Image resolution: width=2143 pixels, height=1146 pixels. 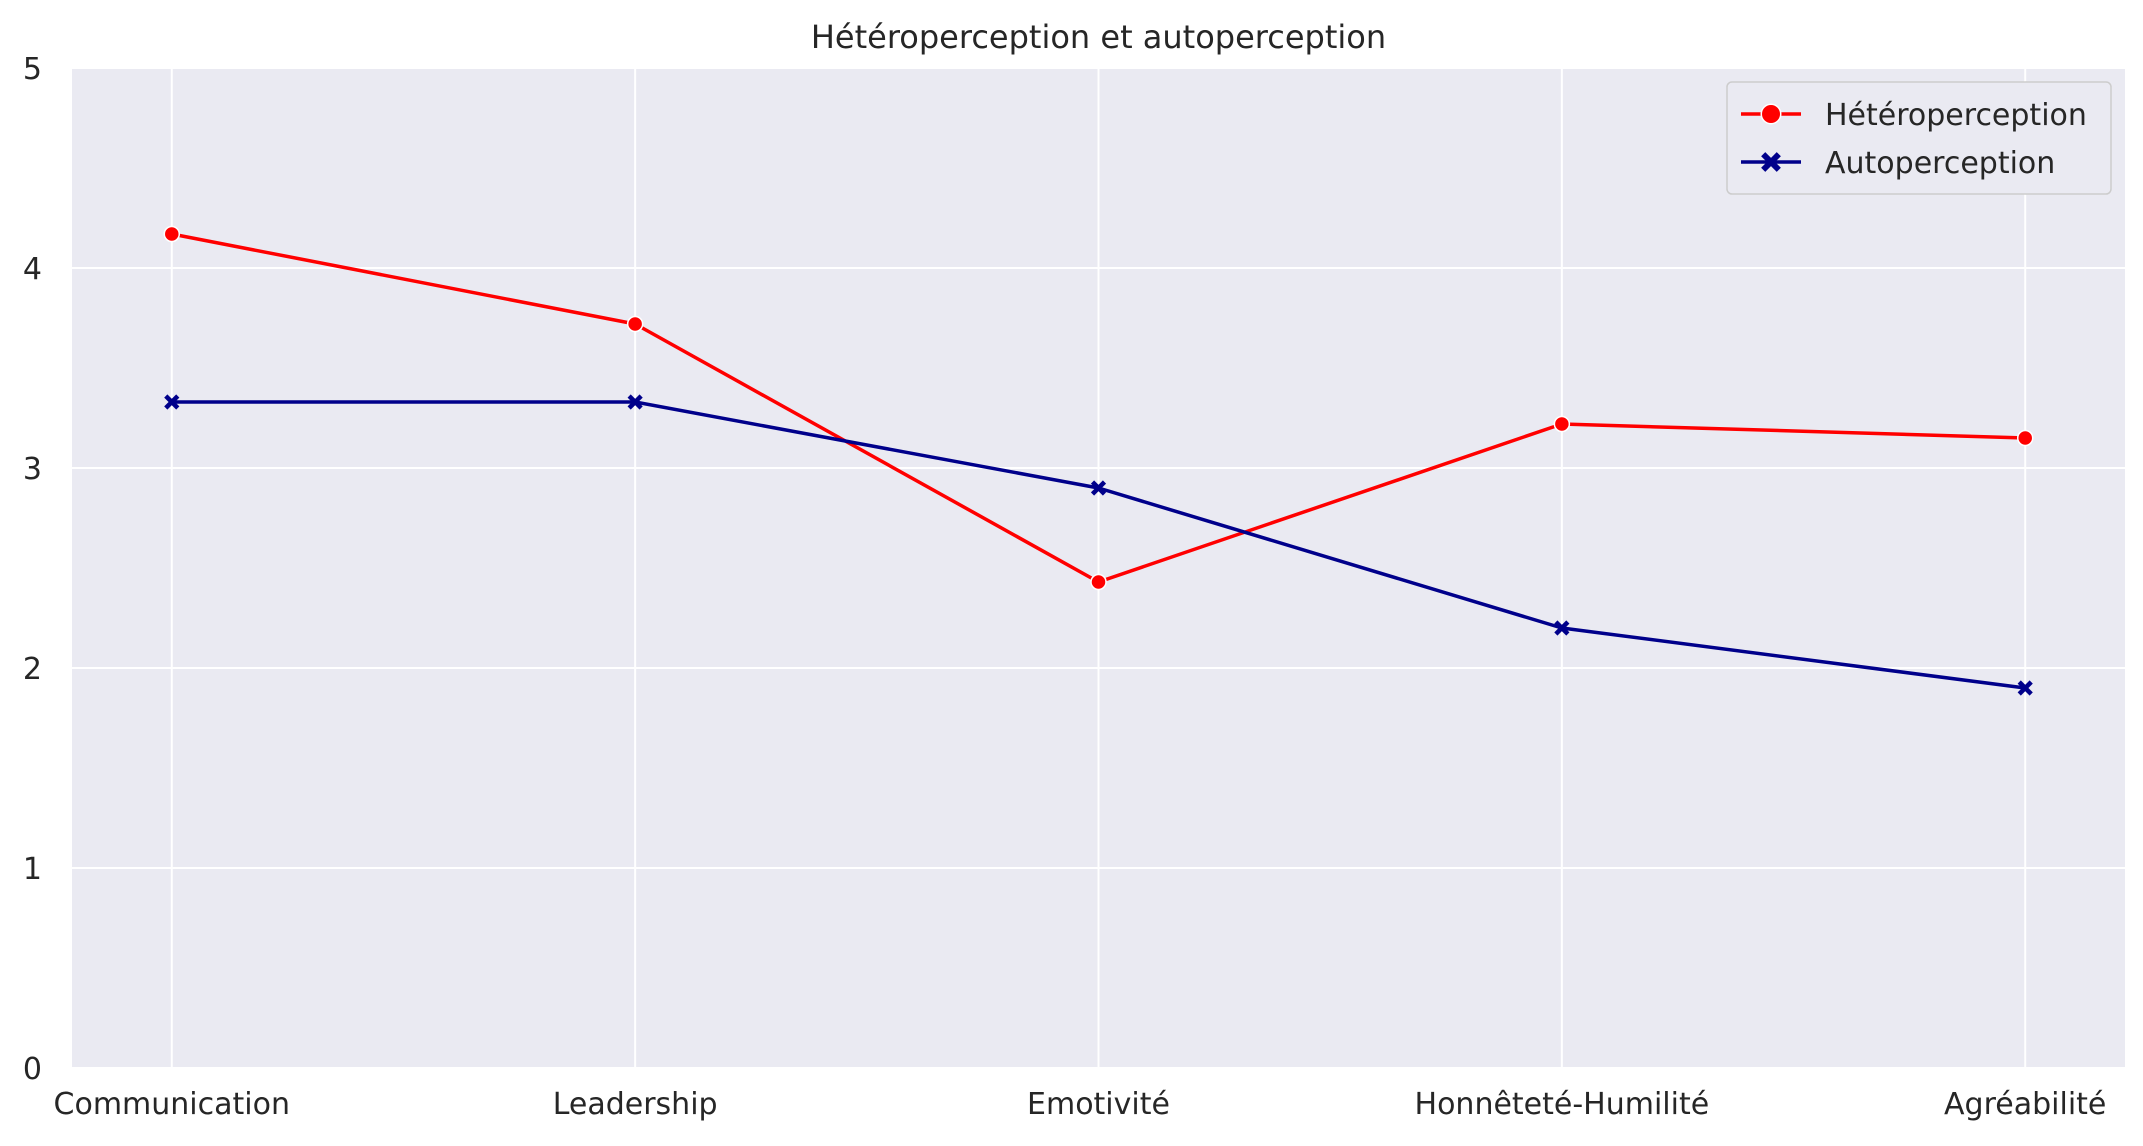 What do you see at coordinates (32, 669) in the screenshot?
I see `y-tick-label: 2` at bounding box center [32, 669].